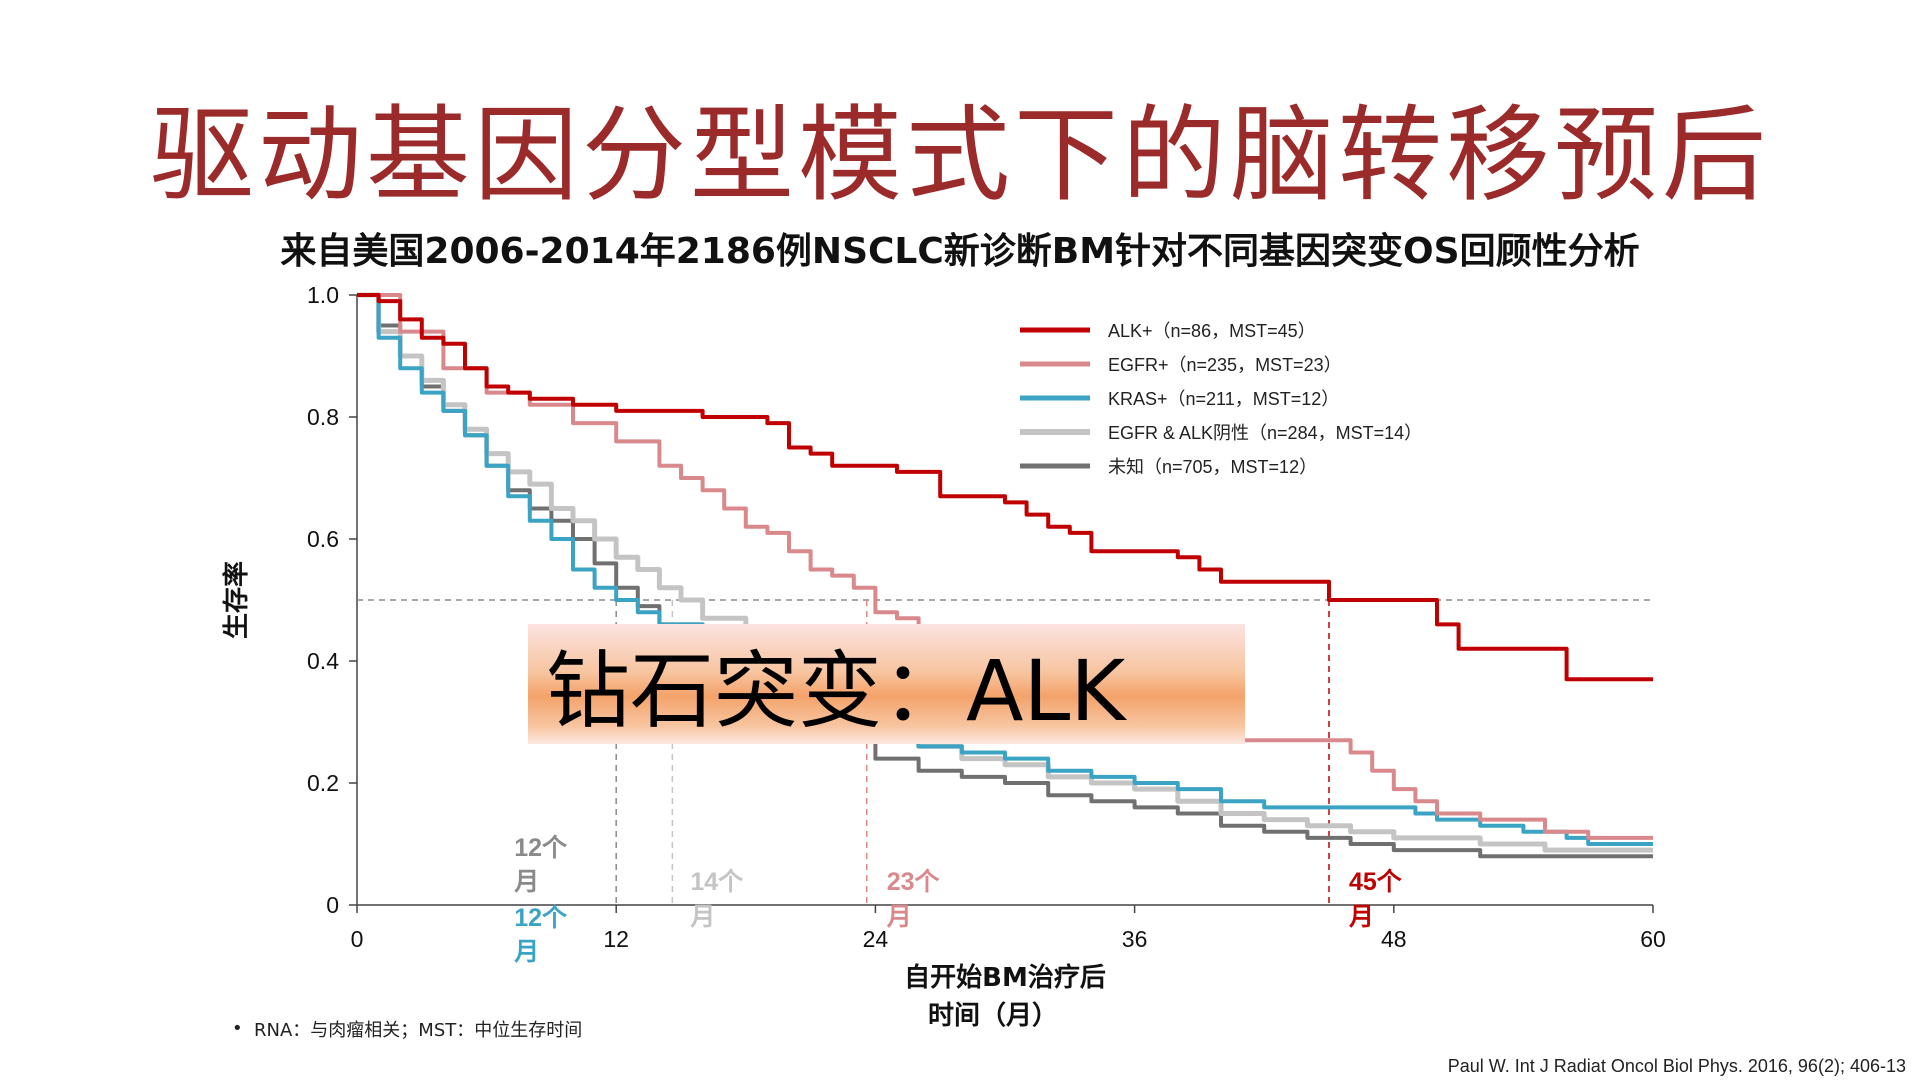 This screenshot has height=1080, width=1920. I want to click on y-axis-title: 生存率, so click(236, 600).